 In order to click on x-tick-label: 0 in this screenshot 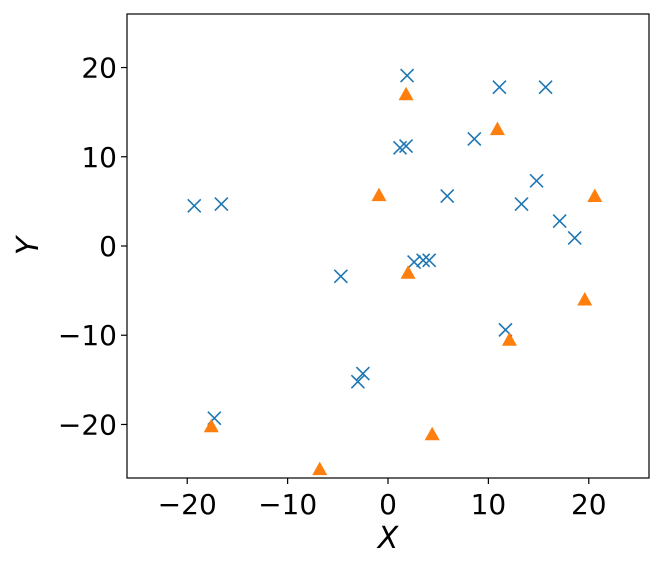, I will do `click(388, 504)`.